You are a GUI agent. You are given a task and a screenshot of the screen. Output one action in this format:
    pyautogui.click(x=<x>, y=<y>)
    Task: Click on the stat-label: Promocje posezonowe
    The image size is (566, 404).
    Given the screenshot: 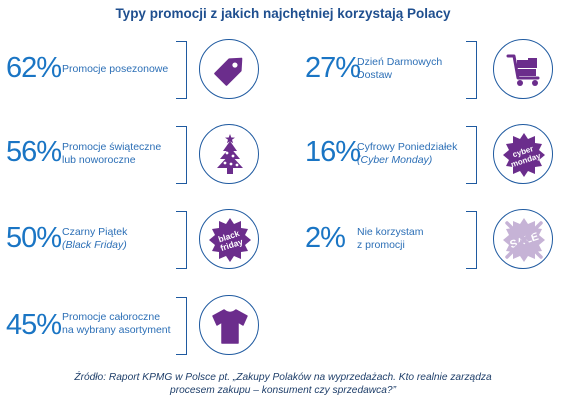 What is the action you would take?
    pyautogui.click(x=115, y=69)
    